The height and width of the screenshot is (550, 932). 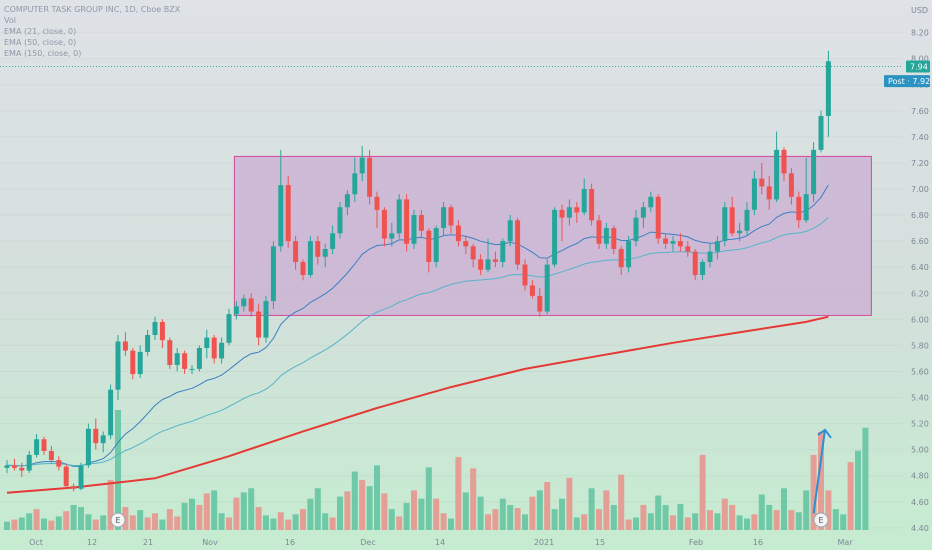 What do you see at coordinates (920, 189) in the screenshot?
I see `price-tick-6: 7.00` at bounding box center [920, 189].